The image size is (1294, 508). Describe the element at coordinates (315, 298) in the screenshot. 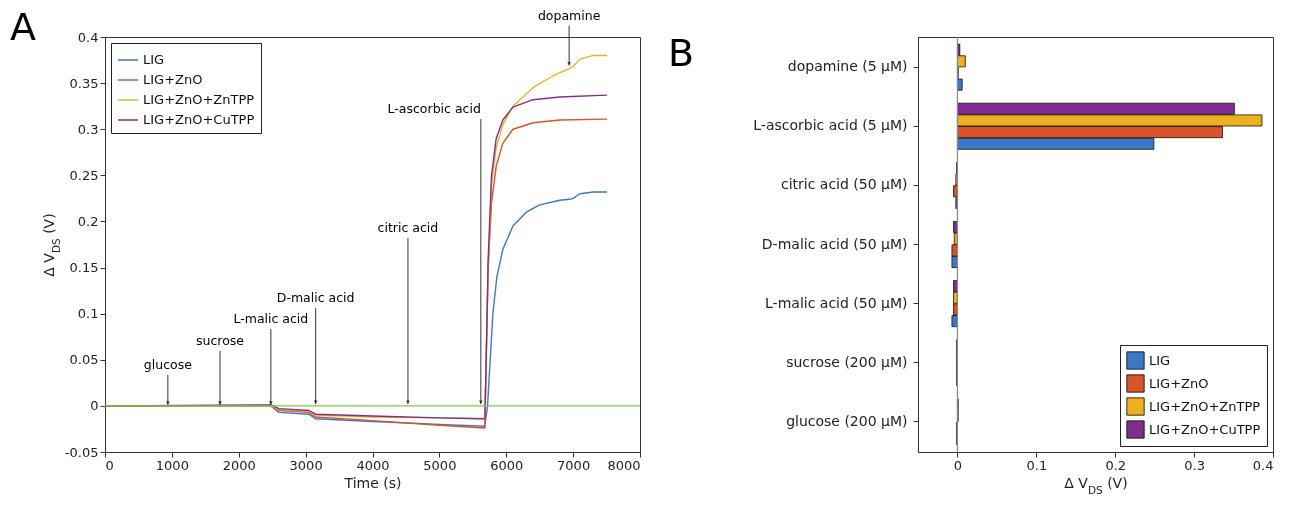

I see `annotation: D-malic acid` at that location.